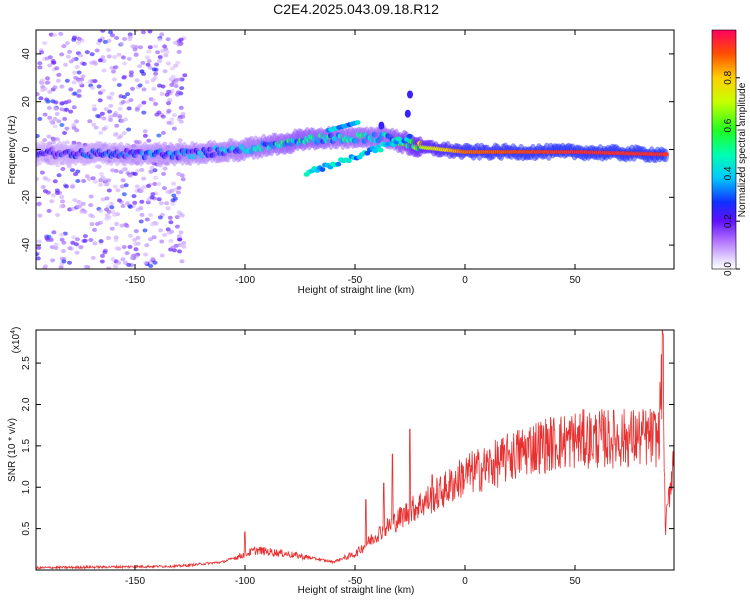 Image resolution: width=750 pixels, height=600 pixels. I want to click on x-tick-label: -50, so click(355, 581).